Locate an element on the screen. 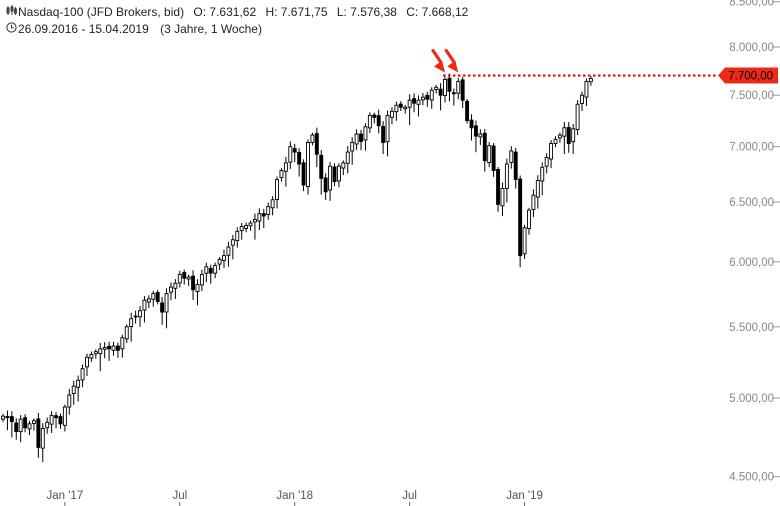  date-range: 26.09.2016 - 15.04.2019 is located at coordinates (83, 29).